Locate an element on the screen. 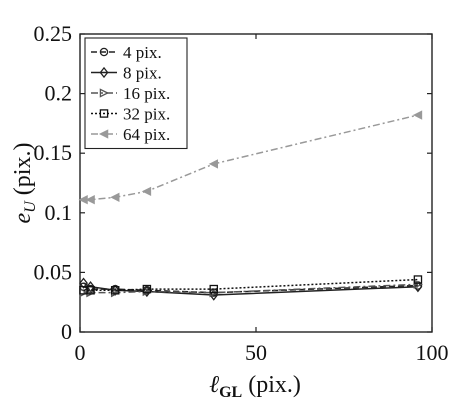 This screenshot has height=400, width=474. y-tick-label: 0.05 is located at coordinates (53, 271).